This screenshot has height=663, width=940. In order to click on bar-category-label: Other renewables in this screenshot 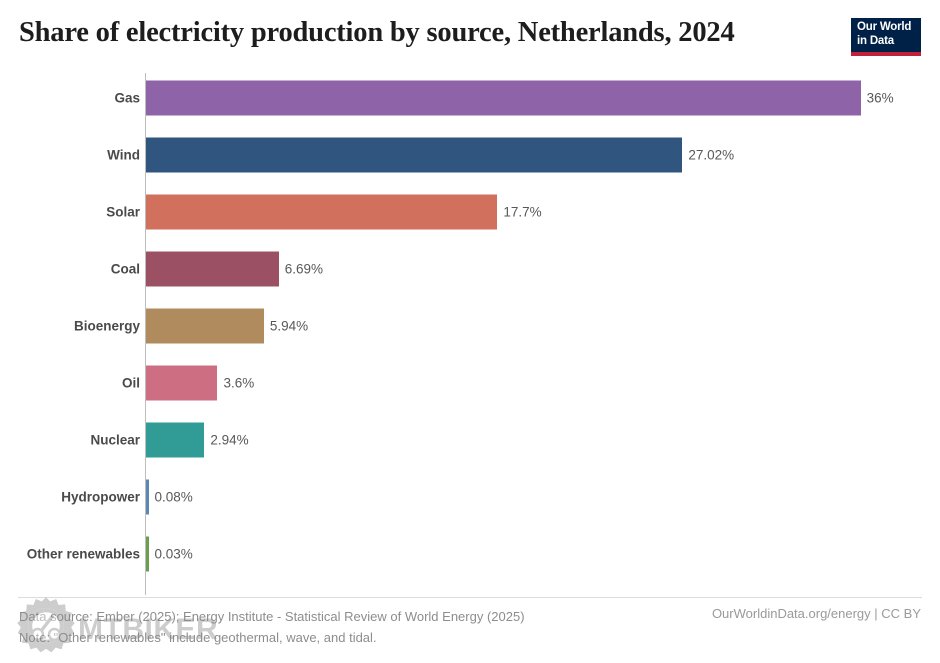, I will do `click(83, 554)`.